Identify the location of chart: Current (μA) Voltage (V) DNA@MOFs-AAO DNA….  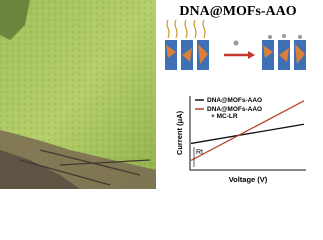
(240, 140).